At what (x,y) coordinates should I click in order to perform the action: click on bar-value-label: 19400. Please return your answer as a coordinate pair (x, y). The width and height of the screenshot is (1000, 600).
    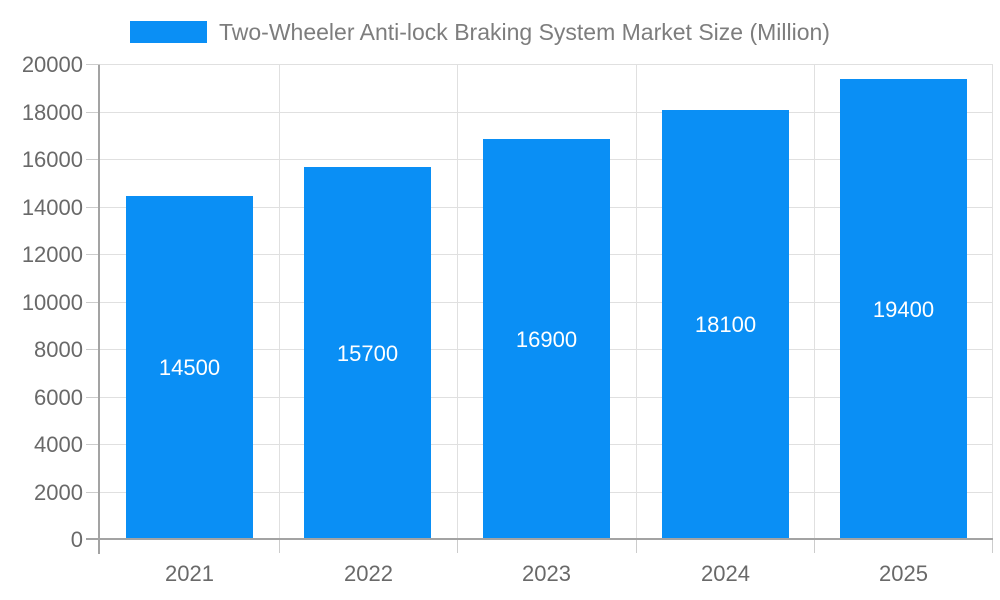
    Looking at the image, I should click on (903, 309).